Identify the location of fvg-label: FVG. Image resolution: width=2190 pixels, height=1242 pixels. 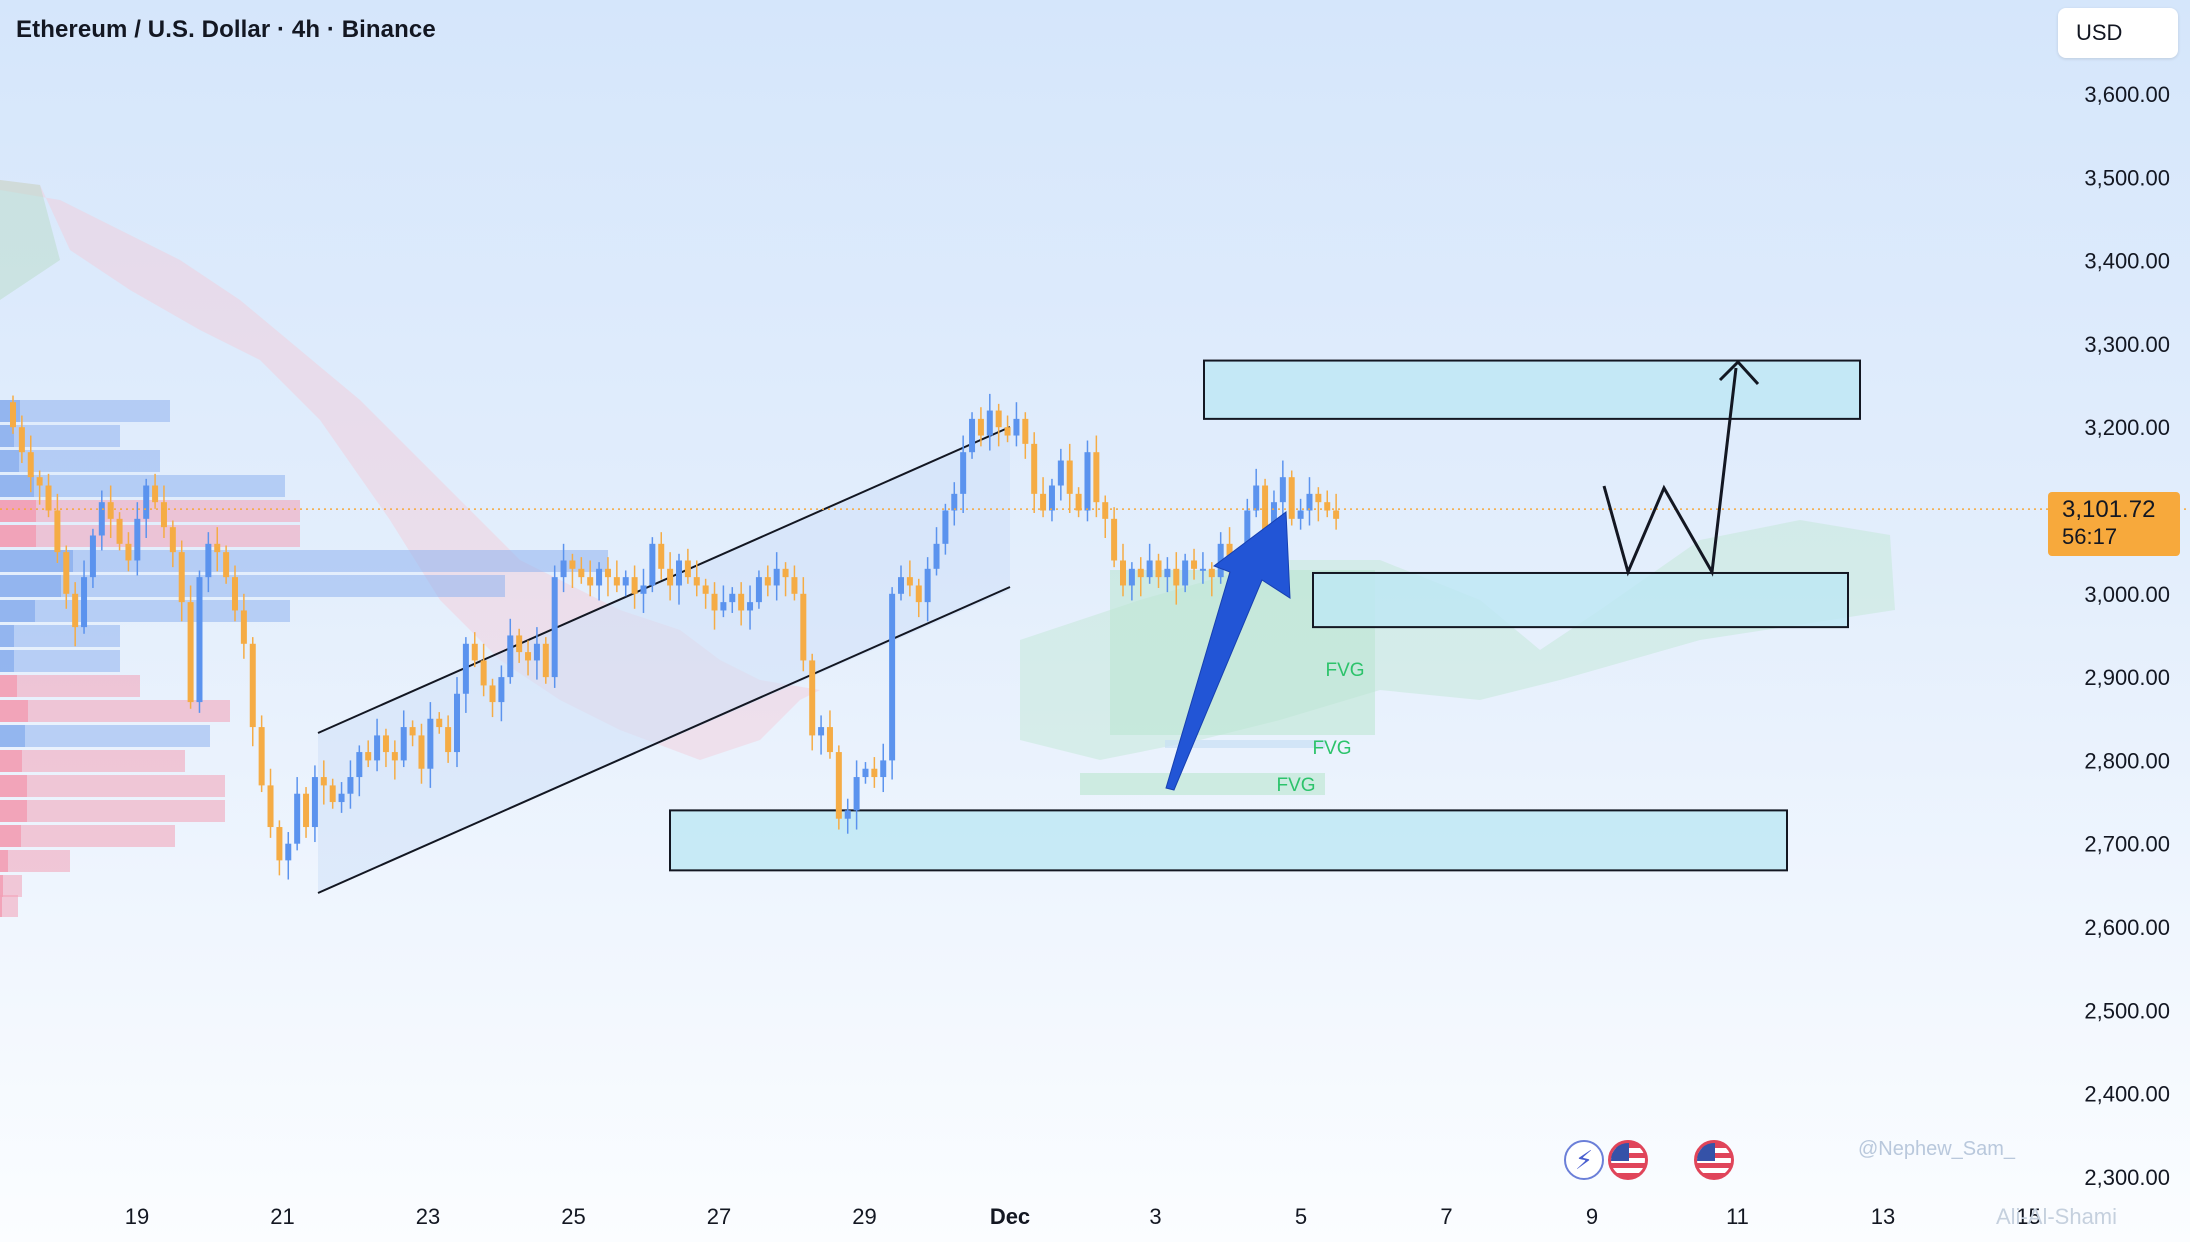
(1344, 670).